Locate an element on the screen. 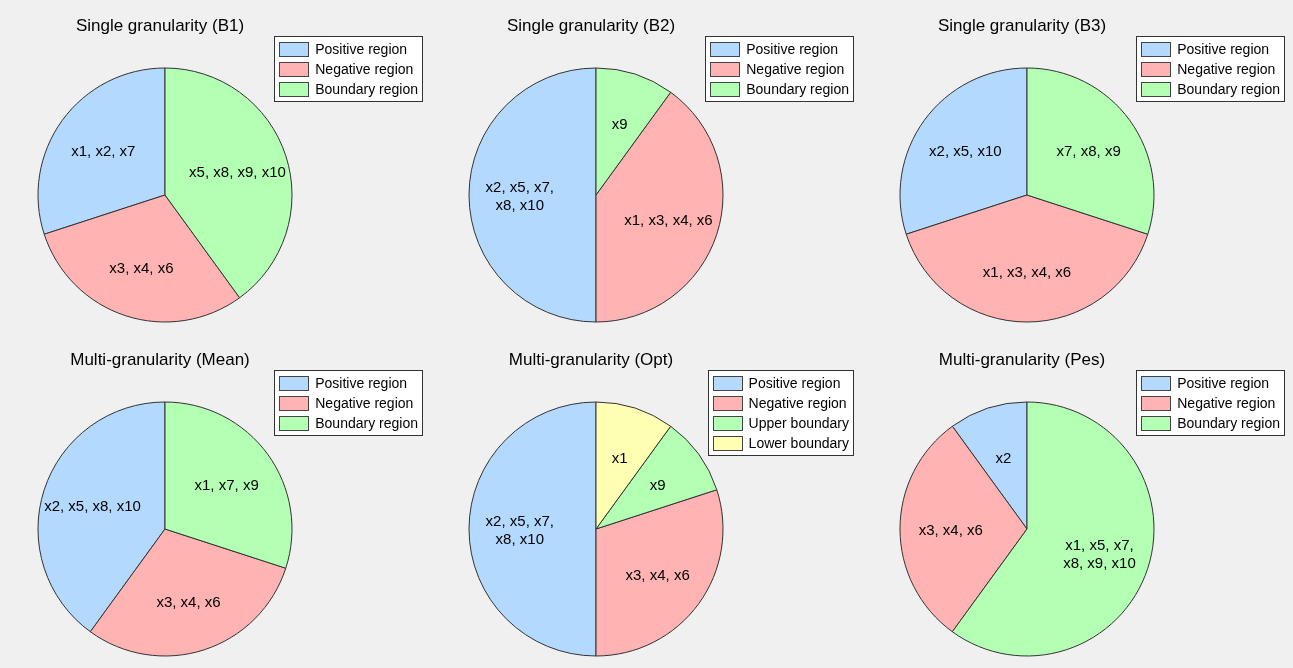  data-label: x2 is located at coordinates (1003, 457).